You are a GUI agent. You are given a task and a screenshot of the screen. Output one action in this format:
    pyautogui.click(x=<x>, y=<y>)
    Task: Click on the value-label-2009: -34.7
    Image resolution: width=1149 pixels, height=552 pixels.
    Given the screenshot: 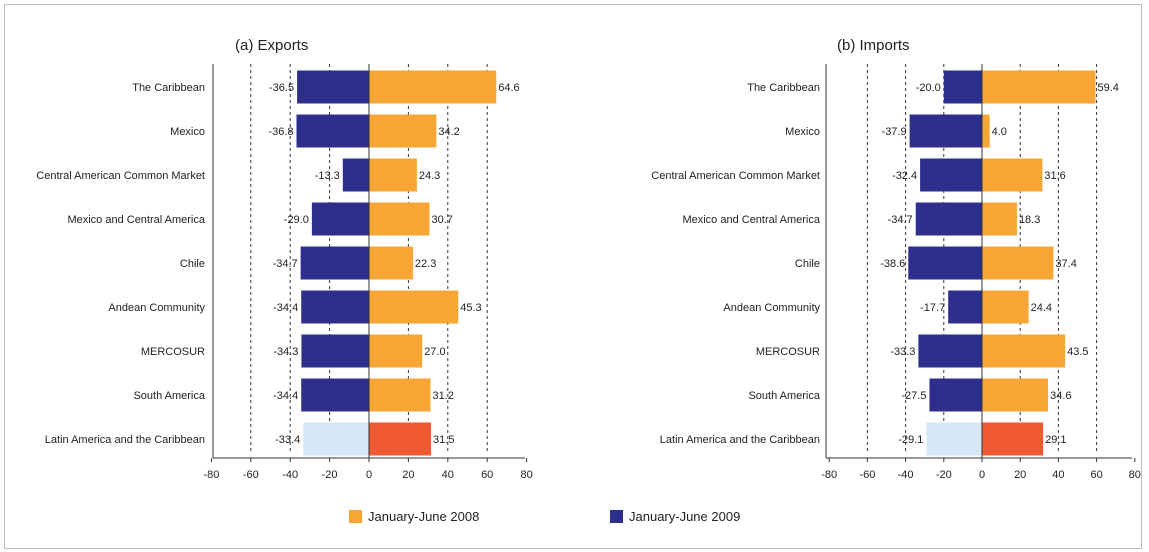 What is the action you would take?
    pyautogui.click(x=900, y=220)
    